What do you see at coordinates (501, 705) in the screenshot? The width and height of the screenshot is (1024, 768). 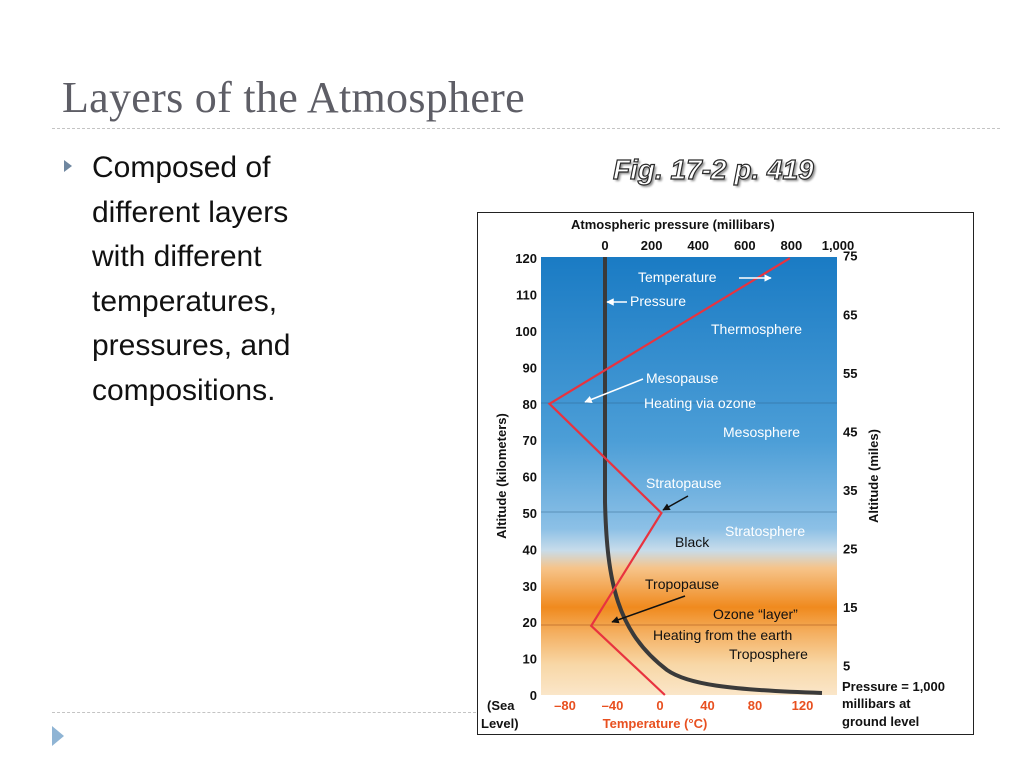 I see `sea-level-label-1: (Sea` at bounding box center [501, 705].